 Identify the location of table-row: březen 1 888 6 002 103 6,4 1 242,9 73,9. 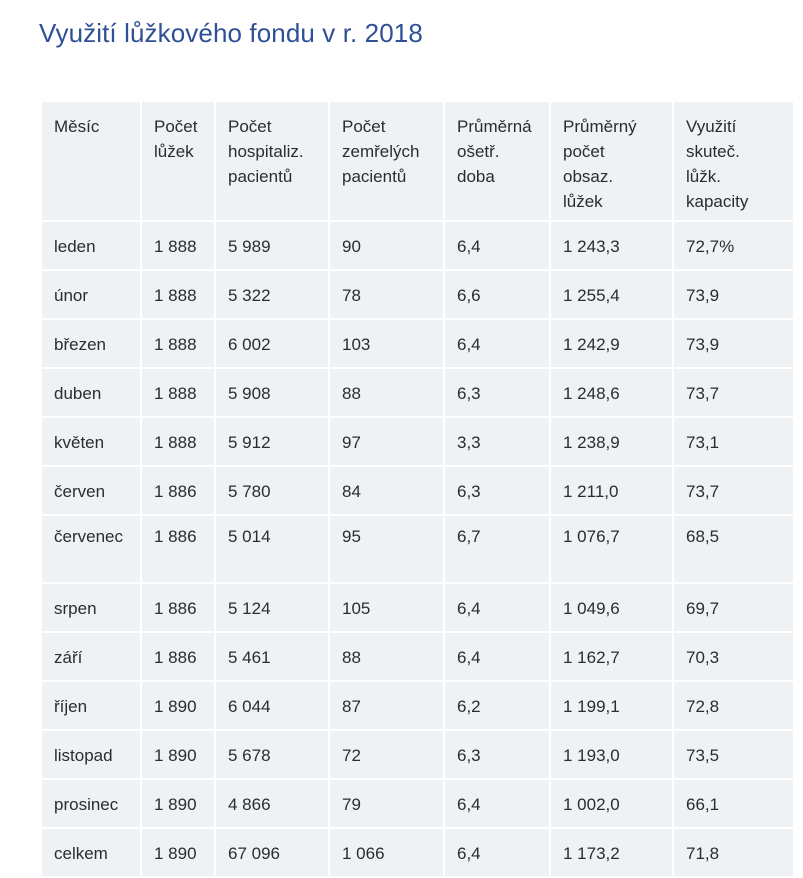
(417, 343).